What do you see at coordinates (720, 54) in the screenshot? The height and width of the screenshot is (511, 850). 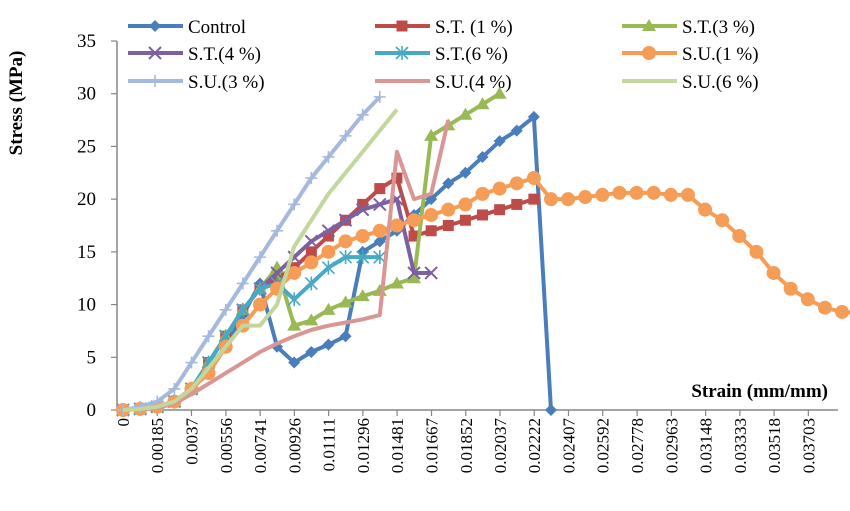 I see `legend-label: S.U.(1 %)` at bounding box center [720, 54].